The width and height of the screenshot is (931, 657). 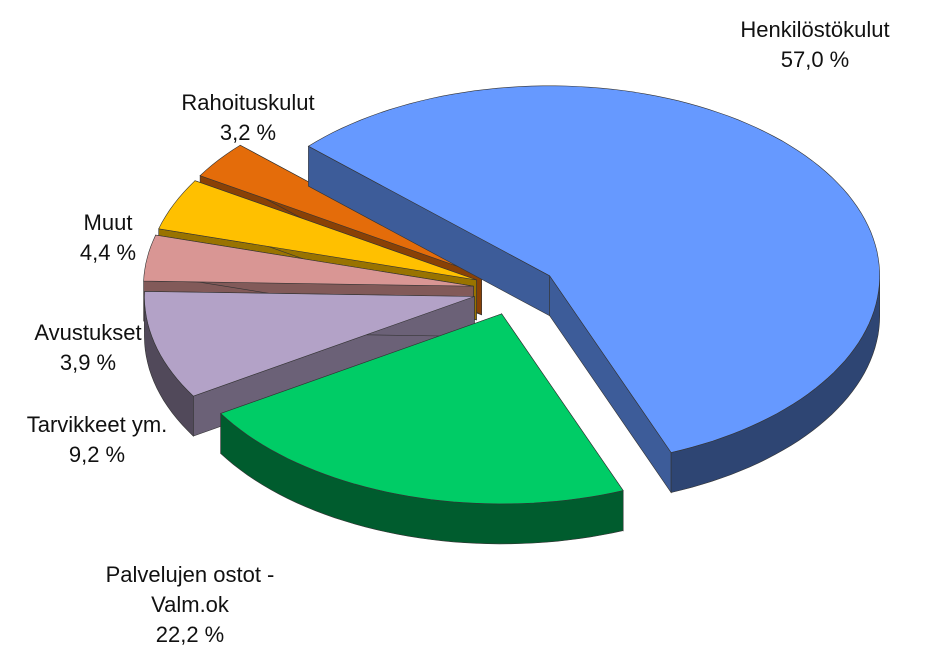 What do you see at coordinates (97, 424) in the screenshot?
I see `slice-name: Tarvikkeet ym.` at bounding box center [97, 424].